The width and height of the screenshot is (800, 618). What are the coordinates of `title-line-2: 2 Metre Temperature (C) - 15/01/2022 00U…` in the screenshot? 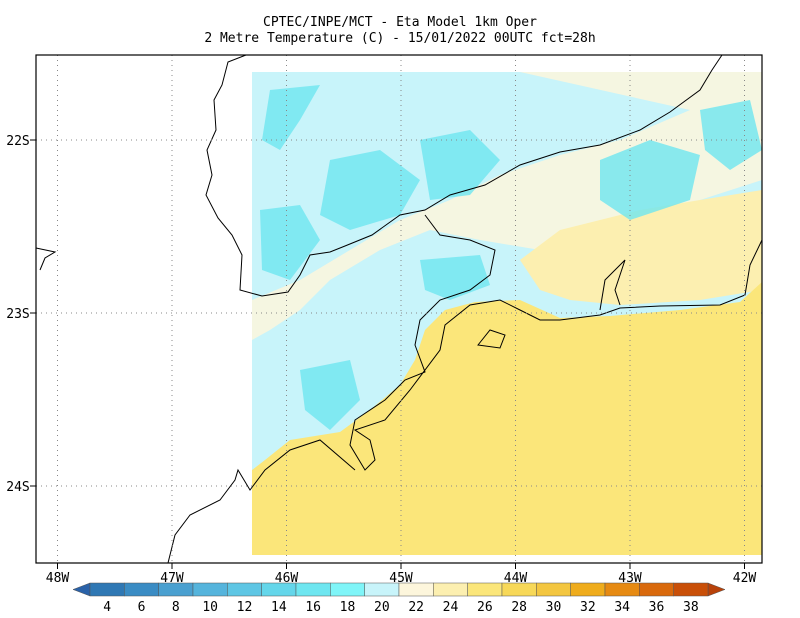 It's located at (399, 38).